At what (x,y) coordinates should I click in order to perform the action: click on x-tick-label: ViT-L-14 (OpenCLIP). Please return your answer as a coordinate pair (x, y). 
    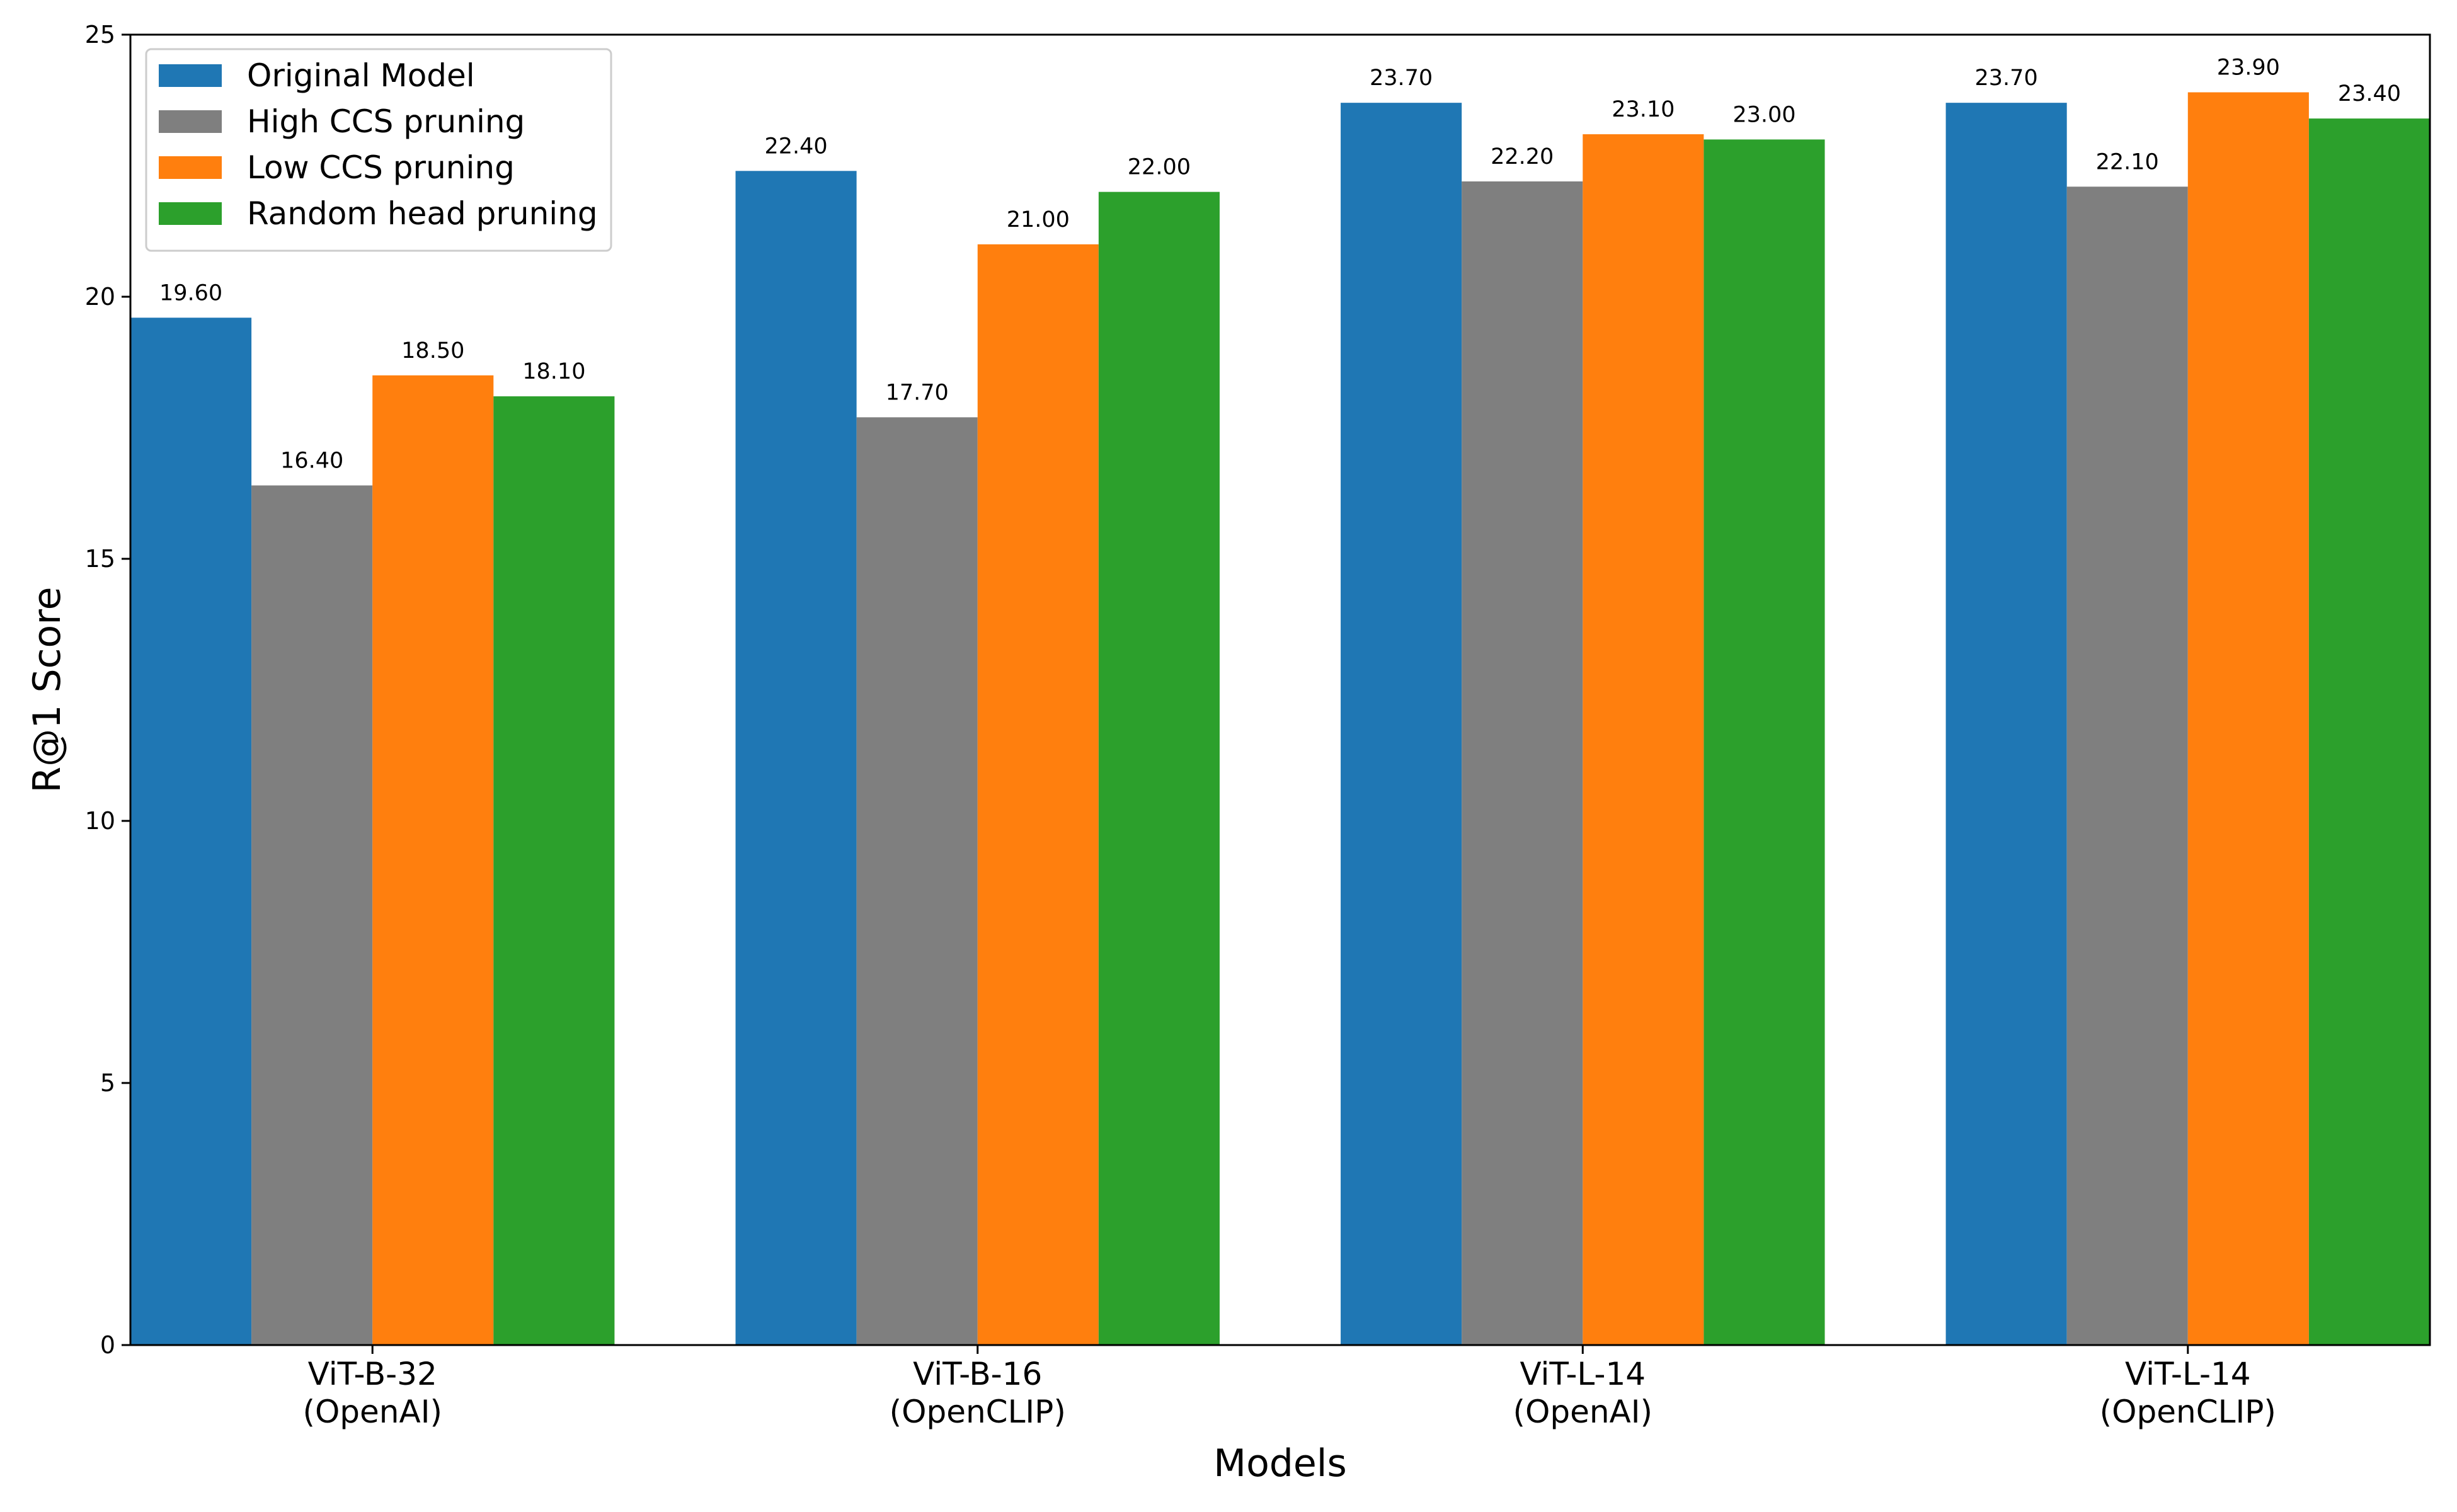
    Looking at the image, I should click on (2188, 1393).